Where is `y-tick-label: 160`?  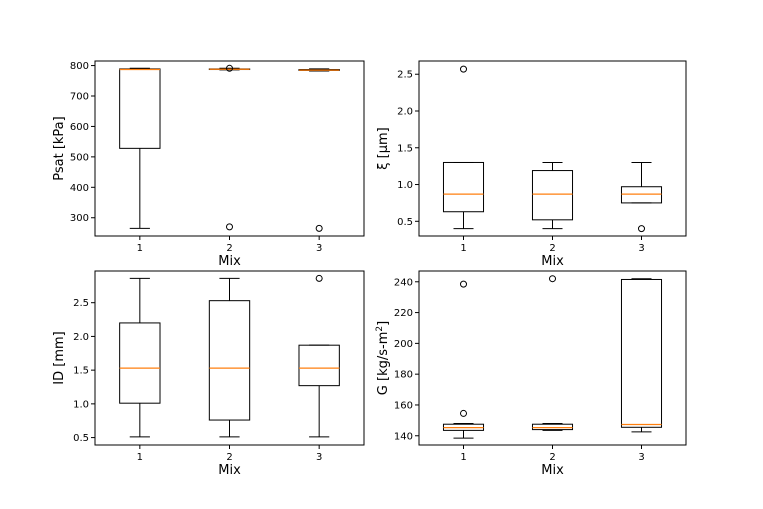 y-tick-label: 160 is located at coordinates (403, 405).